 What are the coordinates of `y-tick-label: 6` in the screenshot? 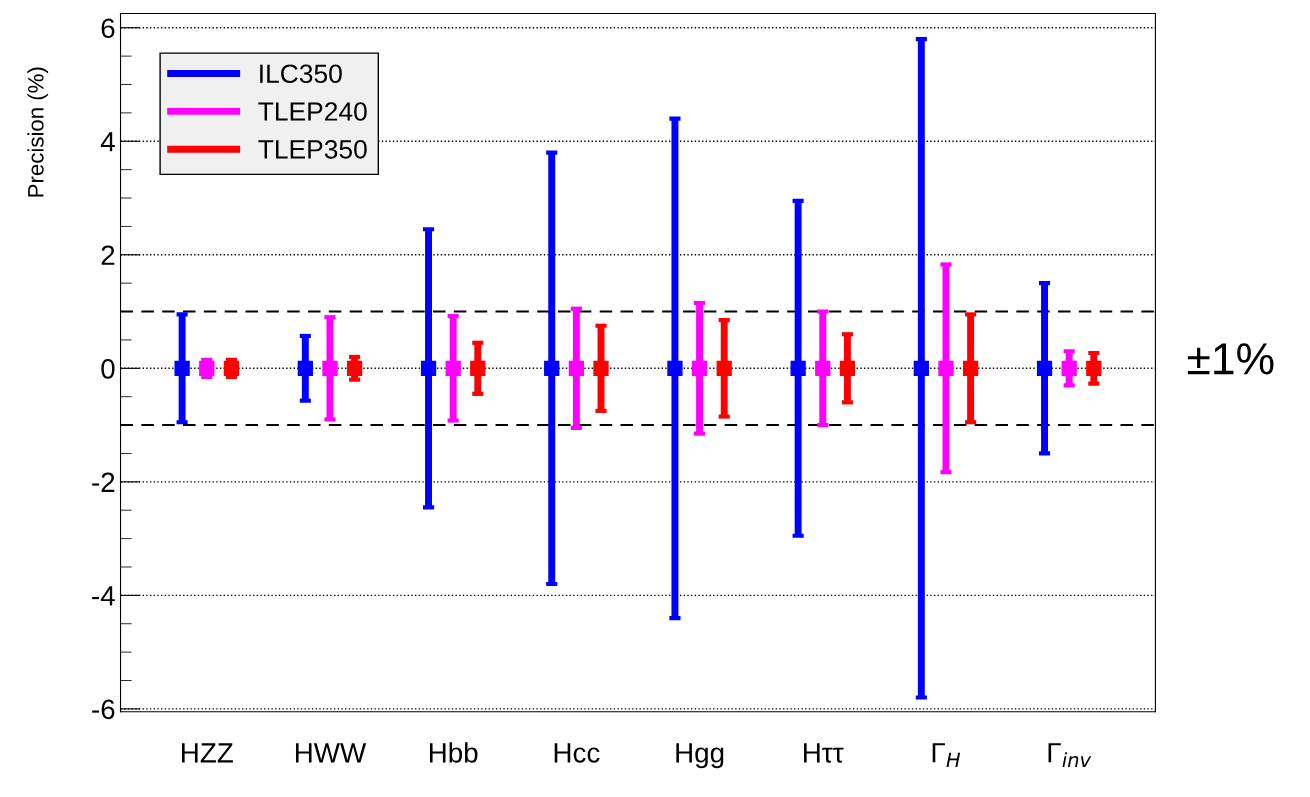 It's located at (108, 28).